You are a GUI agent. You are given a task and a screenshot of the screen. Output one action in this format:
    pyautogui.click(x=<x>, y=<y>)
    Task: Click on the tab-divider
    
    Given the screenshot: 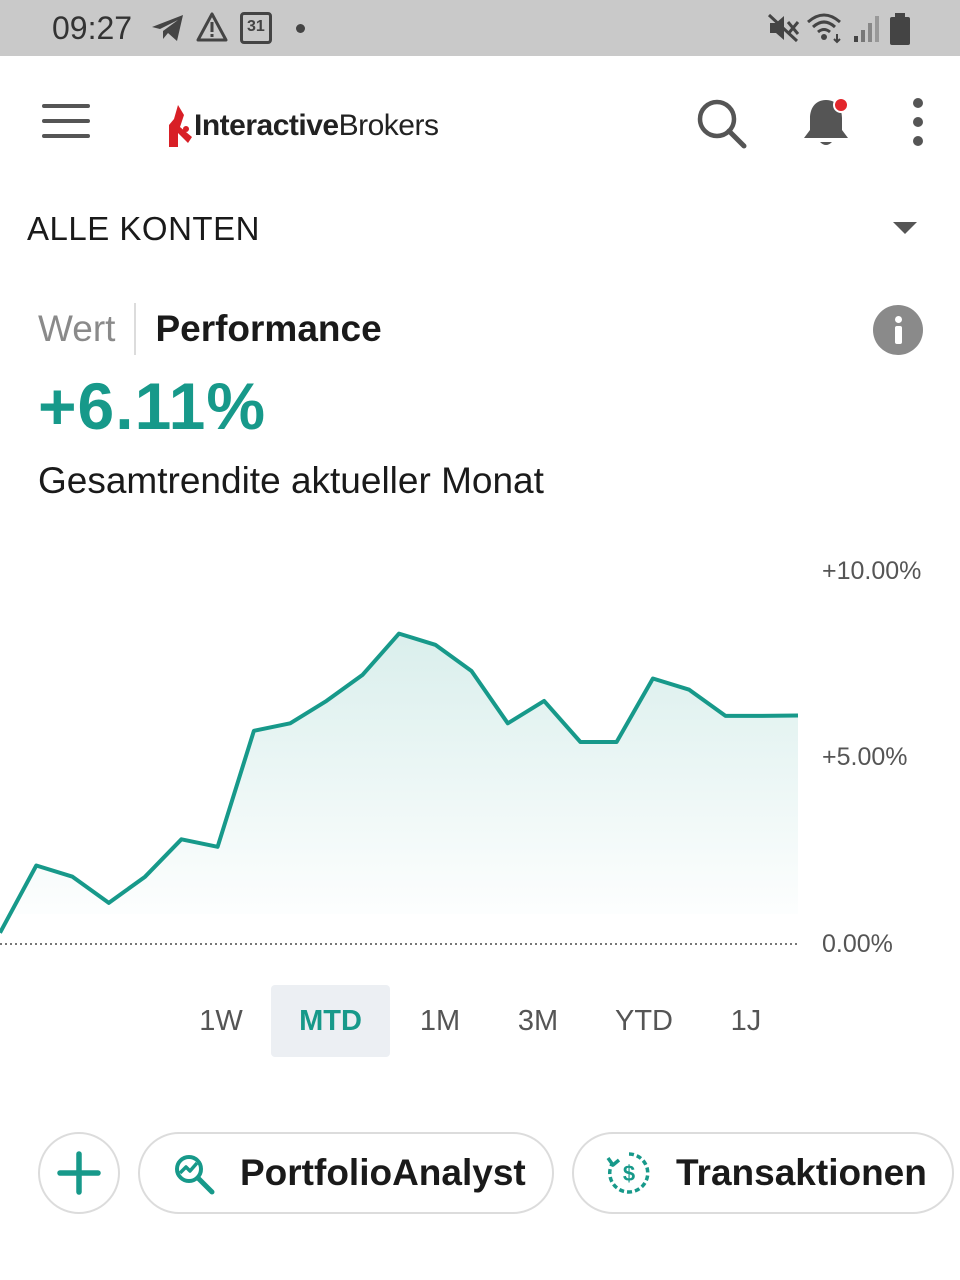 What is the action you would take?
    pyautogui.click(x=135, y=329)
    